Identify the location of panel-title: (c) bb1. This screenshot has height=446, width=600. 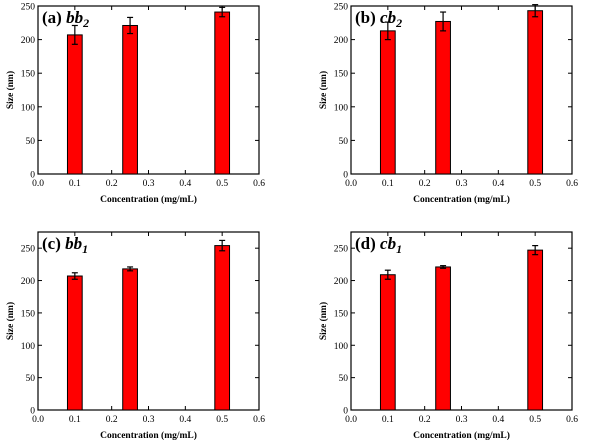
(65, 245).